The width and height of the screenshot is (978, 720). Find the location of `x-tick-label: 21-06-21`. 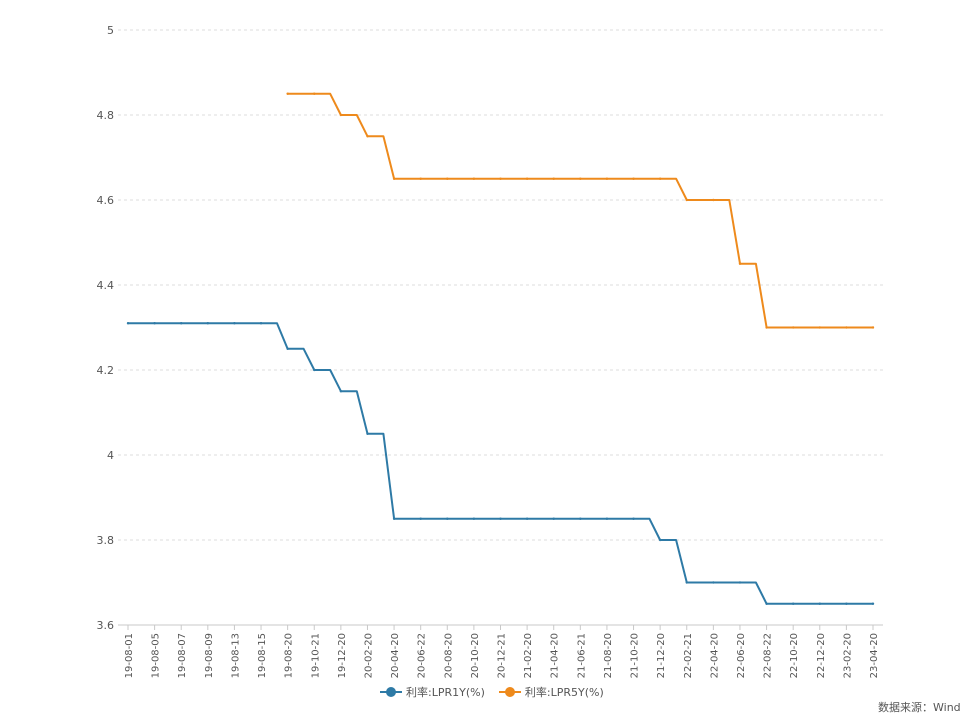

x-tick-label: 21-06-21 is located at coordinates (581, 655).